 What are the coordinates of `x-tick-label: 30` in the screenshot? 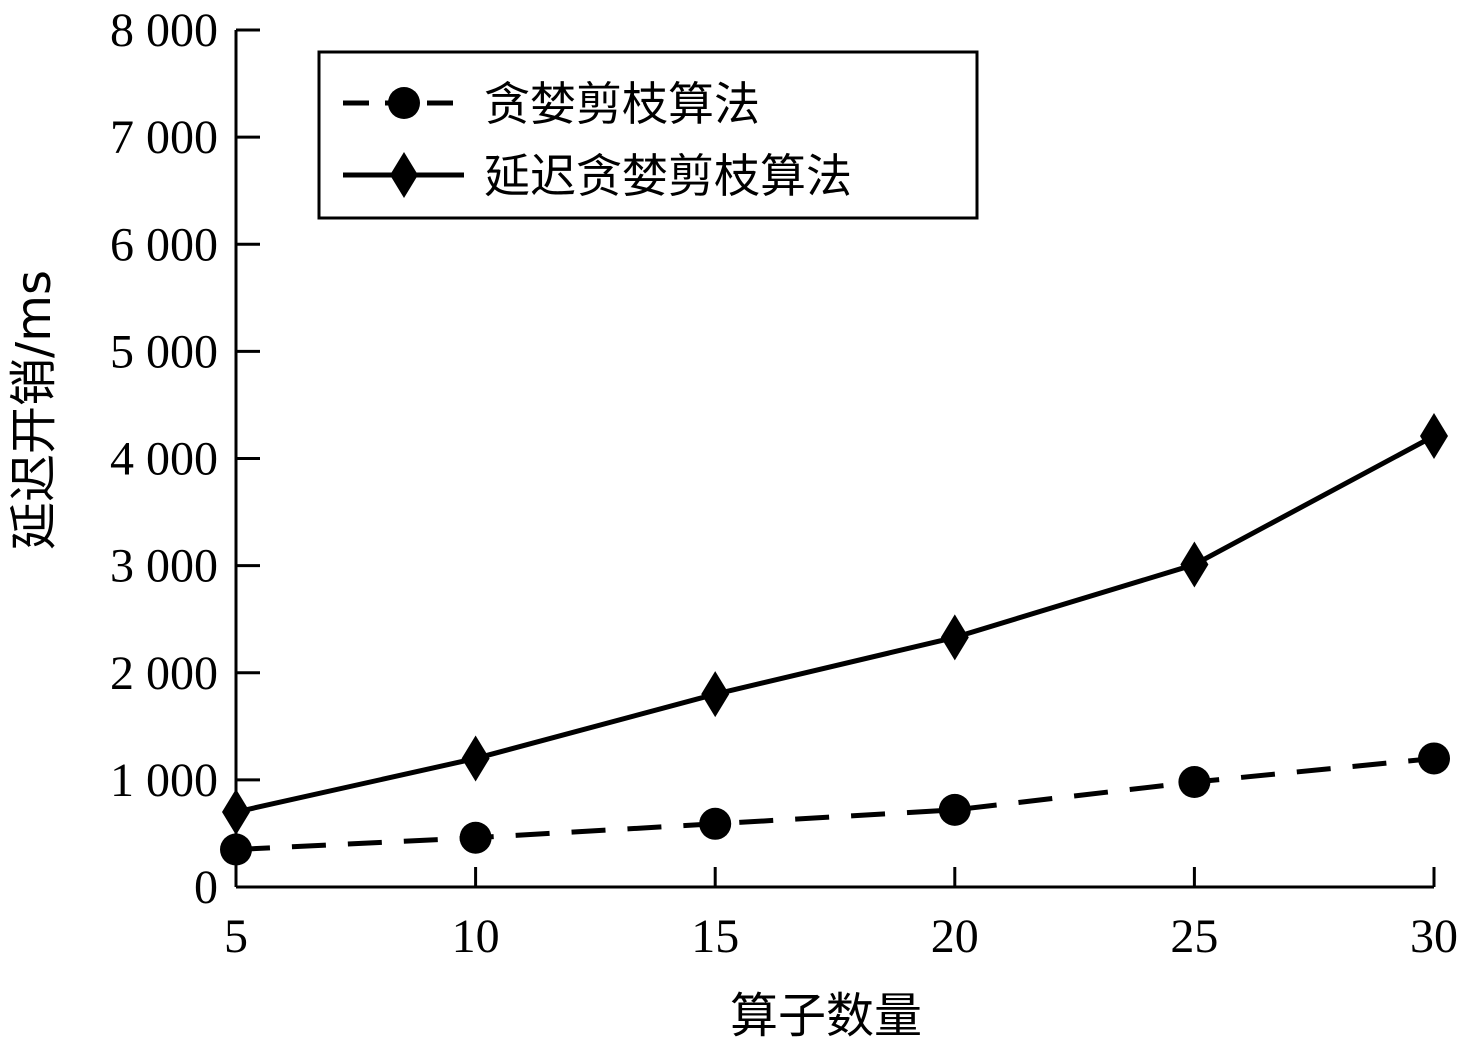 It's located at (1434, 936).